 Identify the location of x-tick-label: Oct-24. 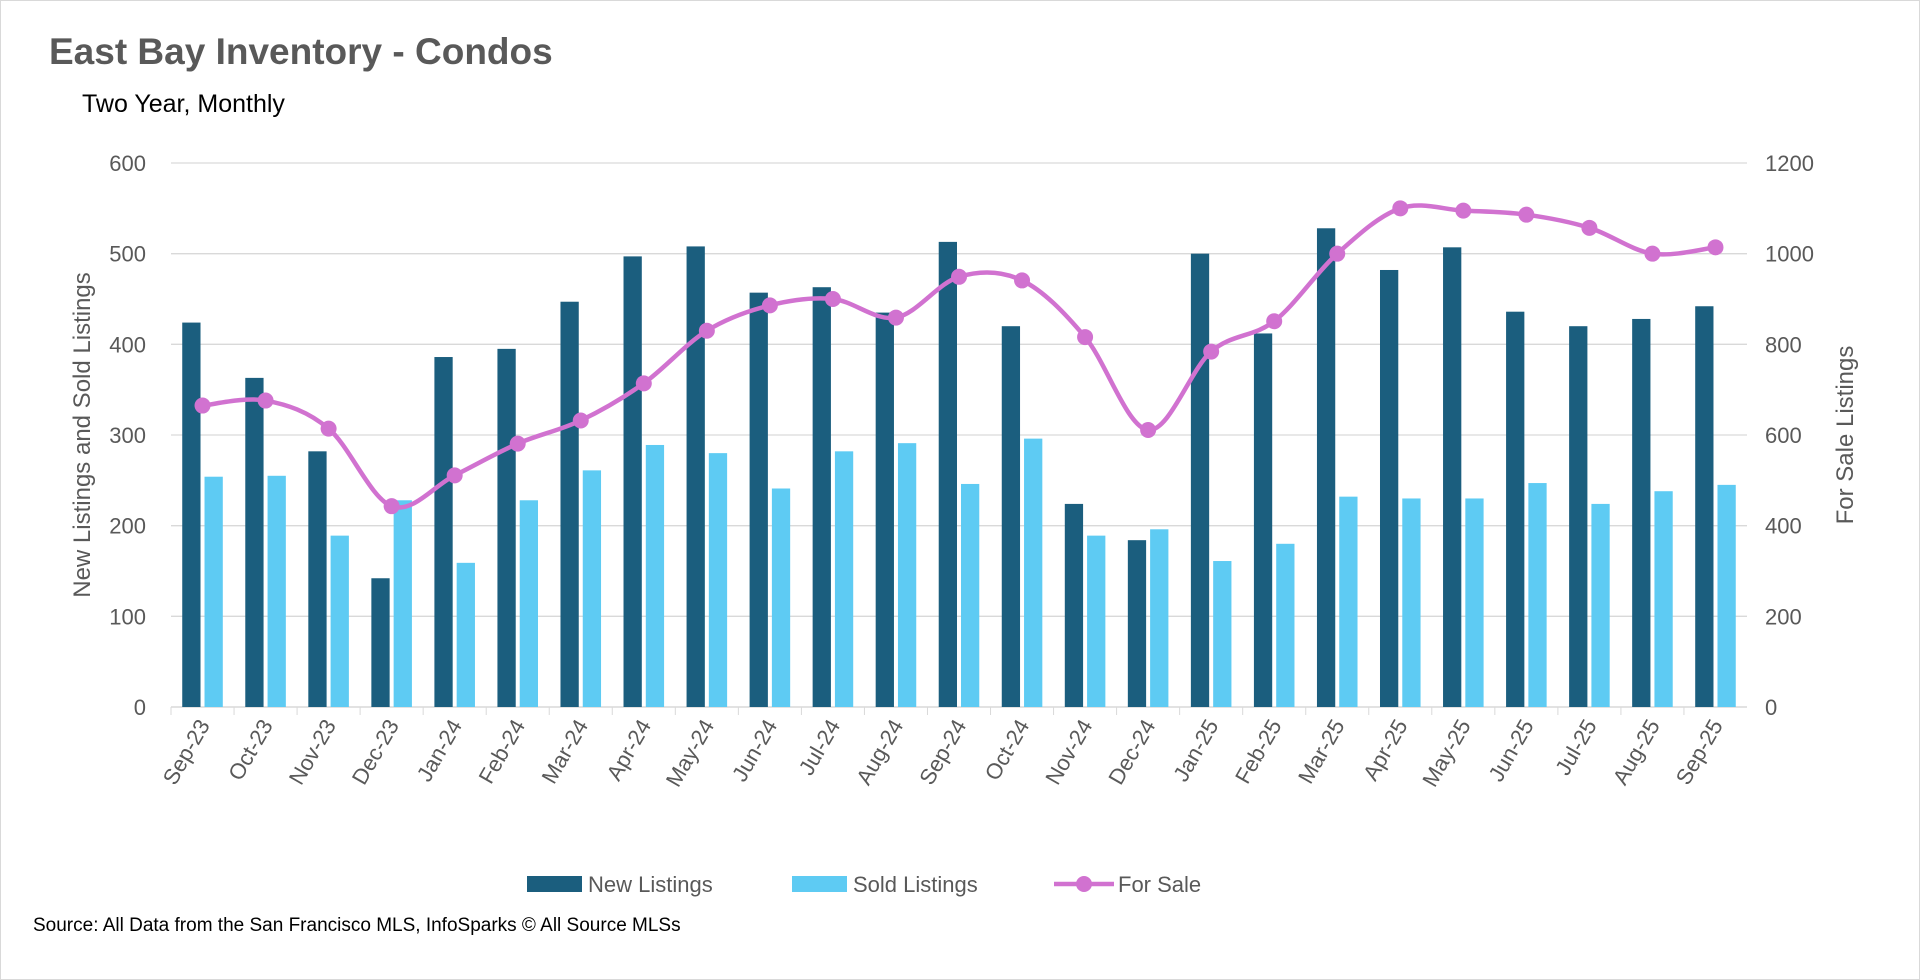
(1007, 750).